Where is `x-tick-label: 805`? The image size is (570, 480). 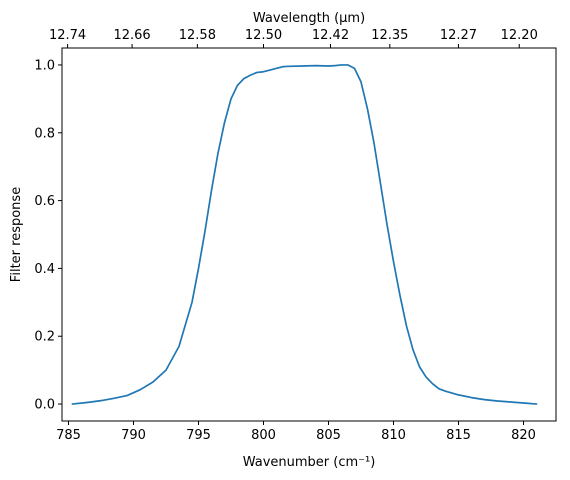 x-tick-label: 805 is located at coordinates (328, 435).